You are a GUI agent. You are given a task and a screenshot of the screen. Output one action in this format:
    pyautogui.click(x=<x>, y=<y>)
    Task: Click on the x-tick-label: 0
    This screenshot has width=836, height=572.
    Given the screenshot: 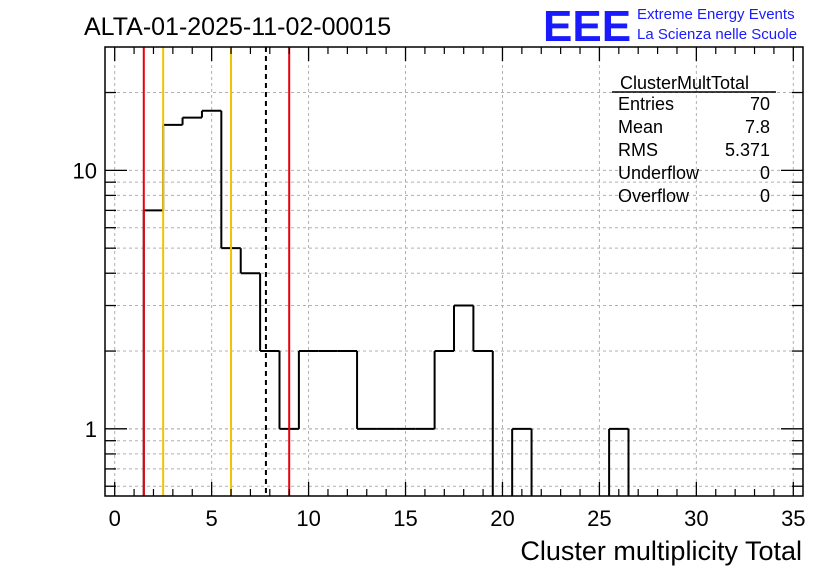 What is the action you would take?
    pyautogui.click(x=115, y=518)
    